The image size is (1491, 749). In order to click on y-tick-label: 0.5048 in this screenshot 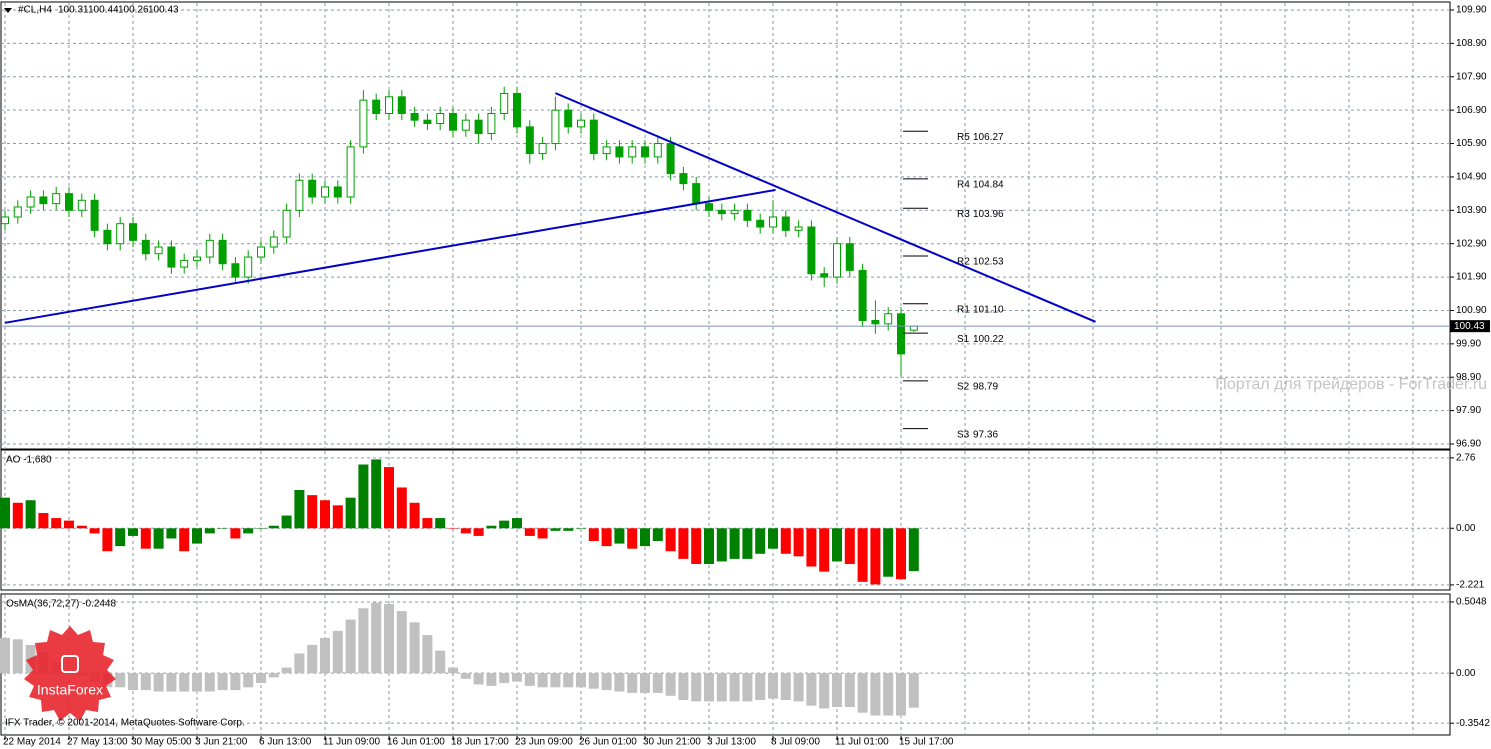, I will do `click(1471, 602)`.